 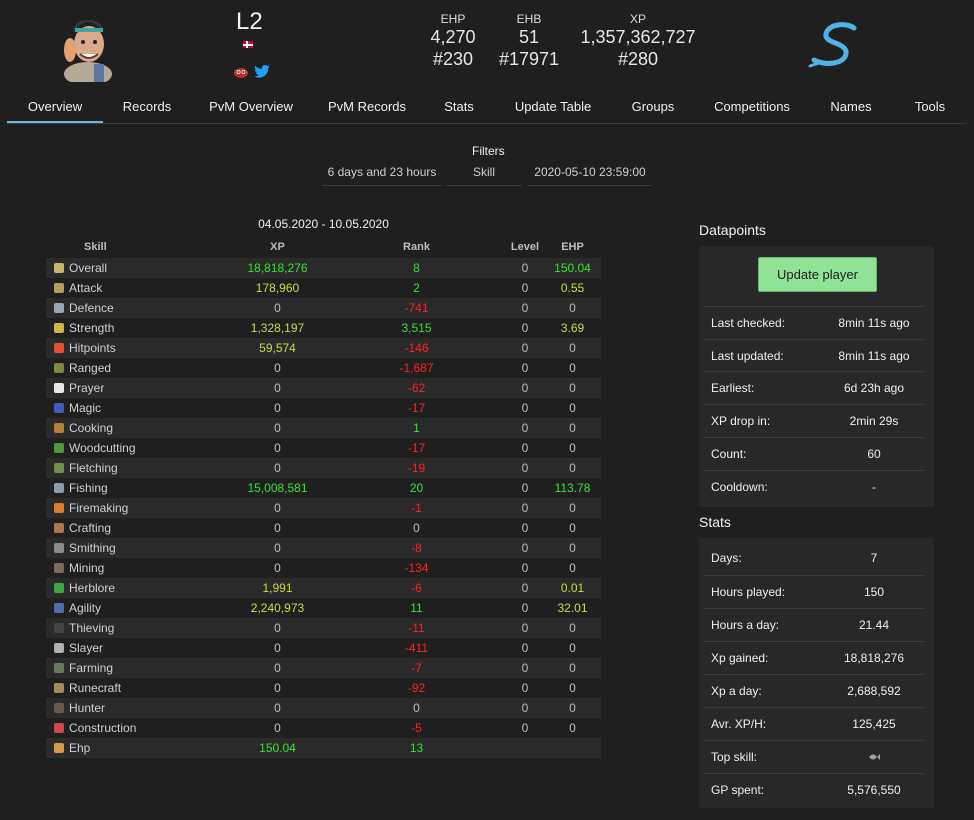 What do you see at coordinates (637, 19) in the screenshot?
I see `xp-label: XP` at bounding box center [637, 19].